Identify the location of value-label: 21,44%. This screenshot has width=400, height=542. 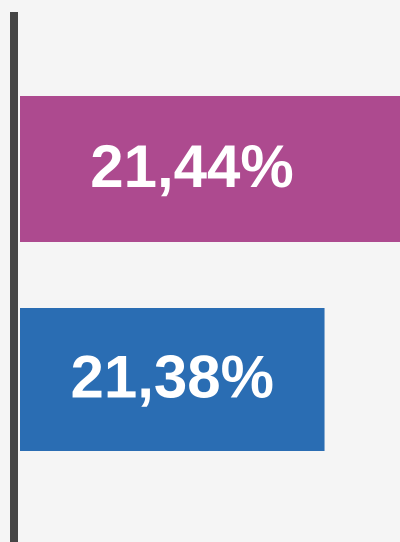
(192, 166).